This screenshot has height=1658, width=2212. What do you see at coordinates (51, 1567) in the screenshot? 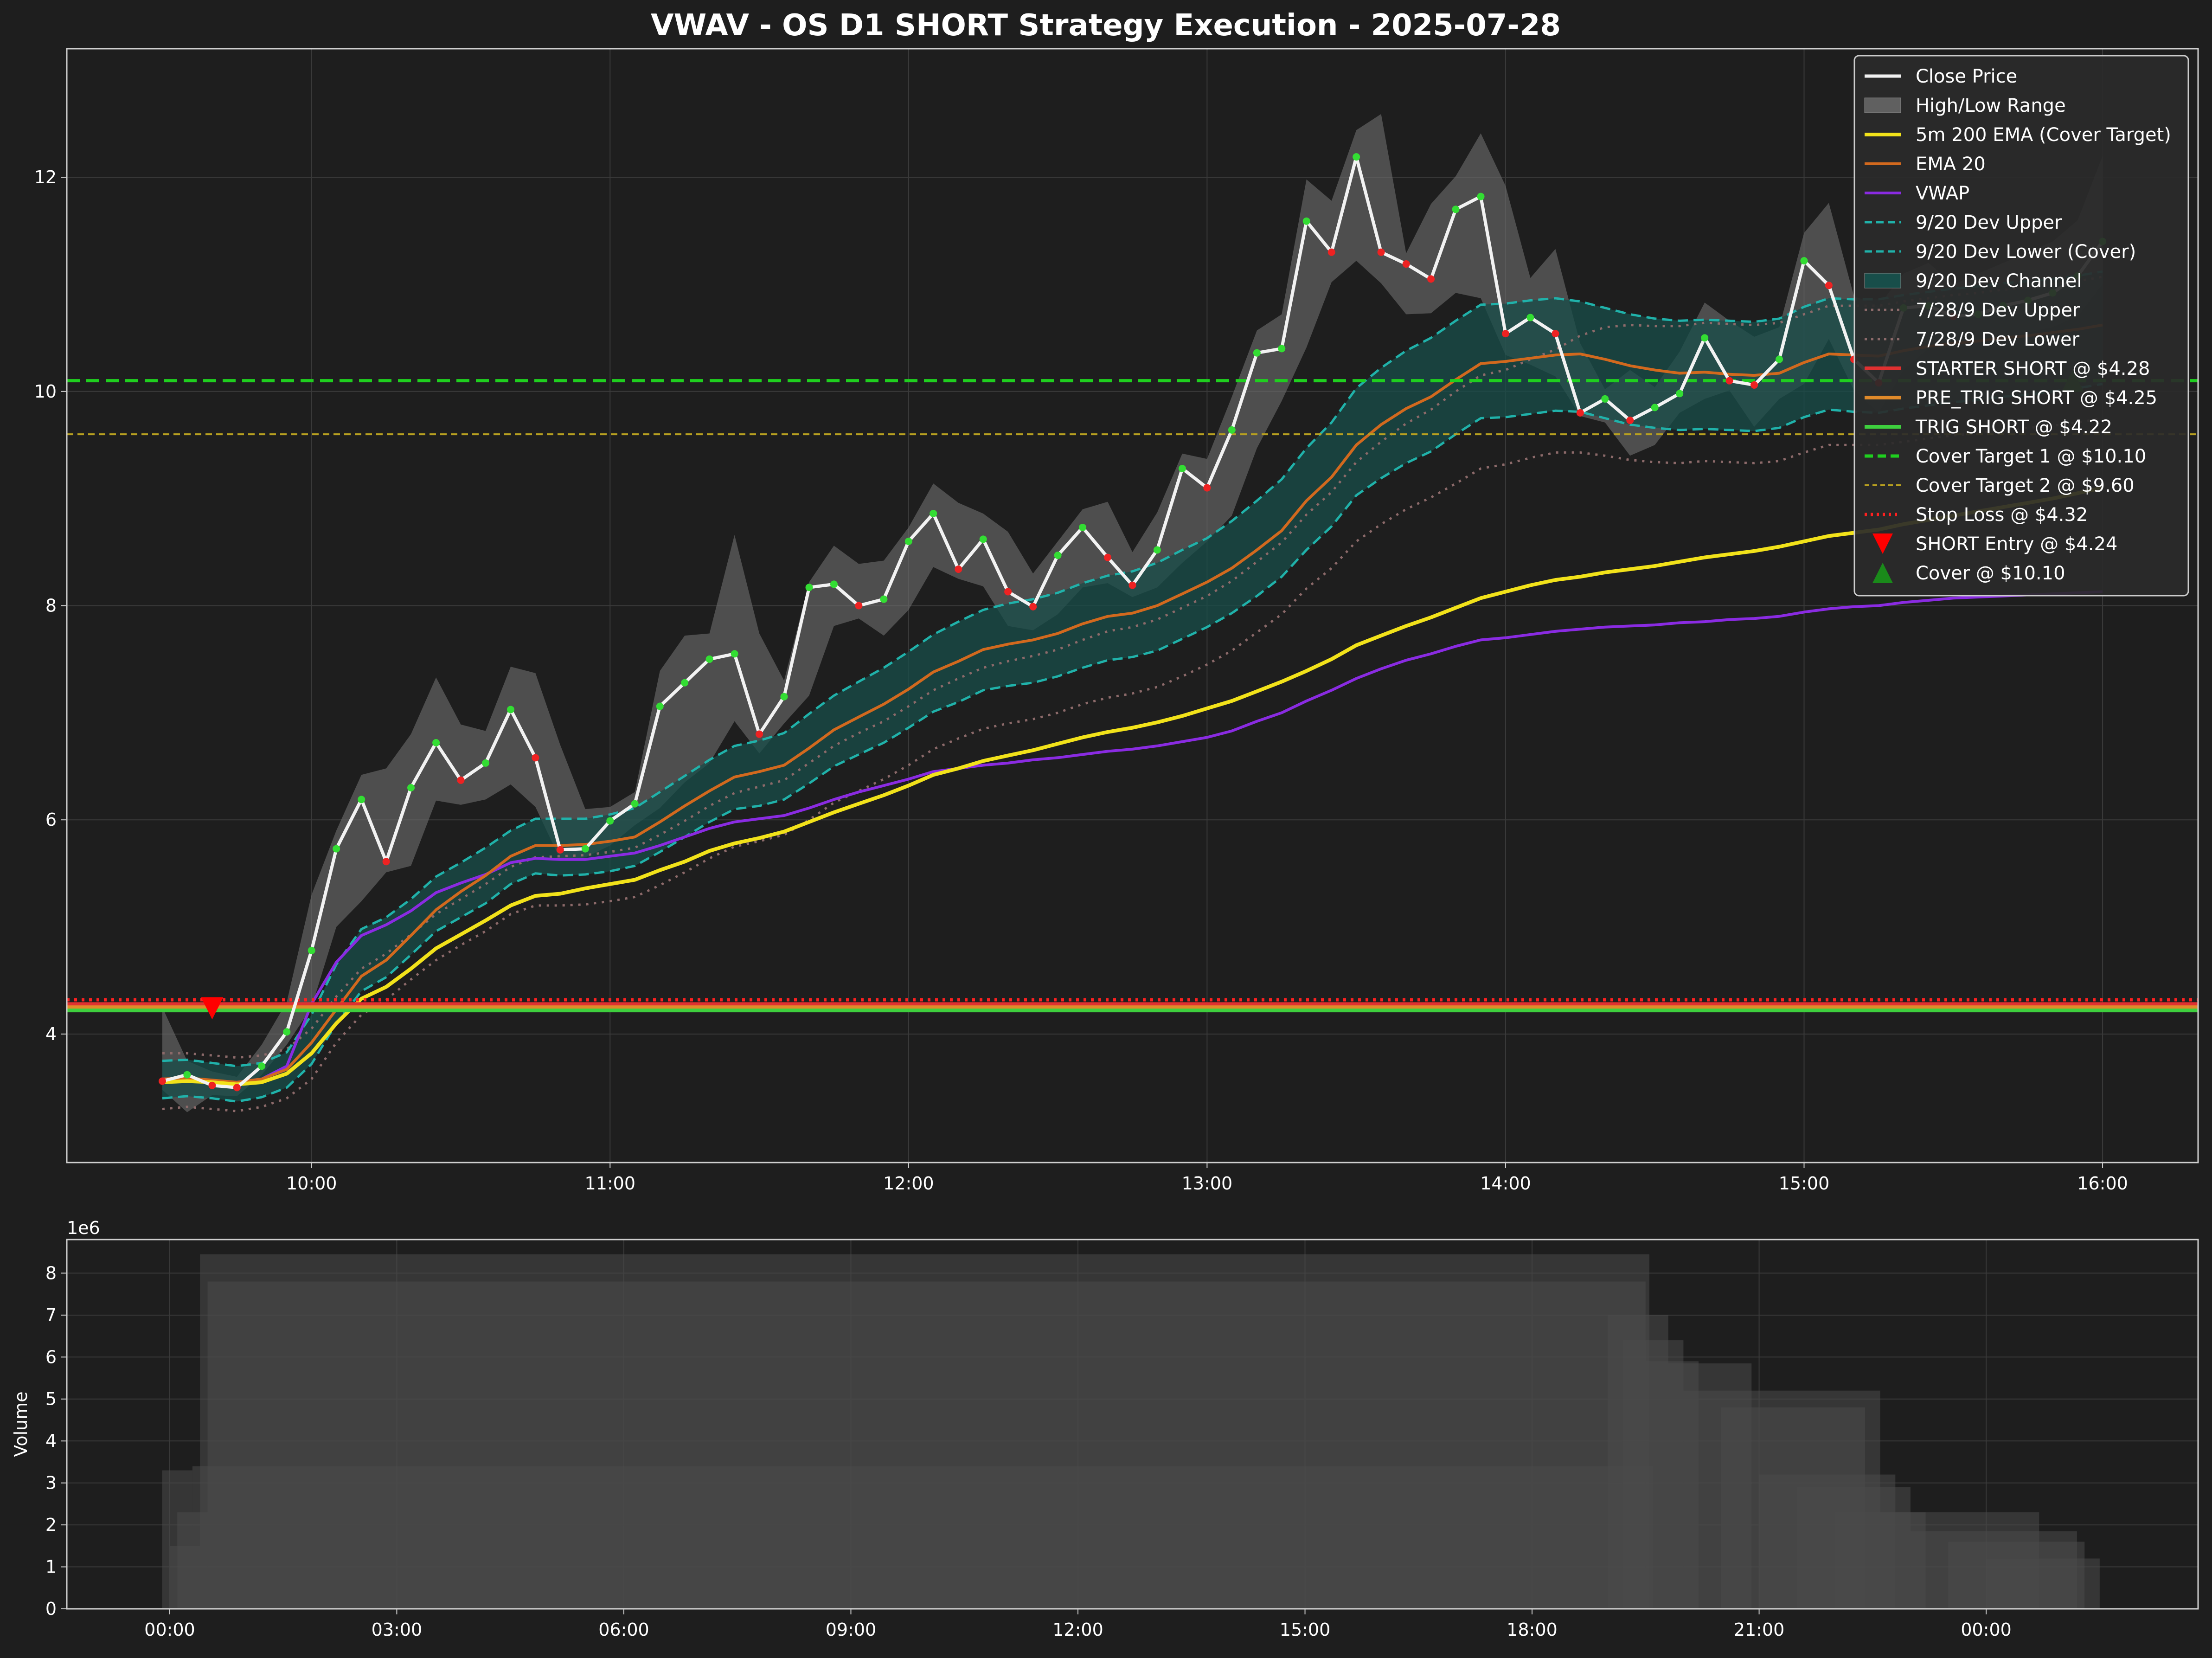
I see `vol-y-tick-label: 1` at bounding box center [51, 1567].